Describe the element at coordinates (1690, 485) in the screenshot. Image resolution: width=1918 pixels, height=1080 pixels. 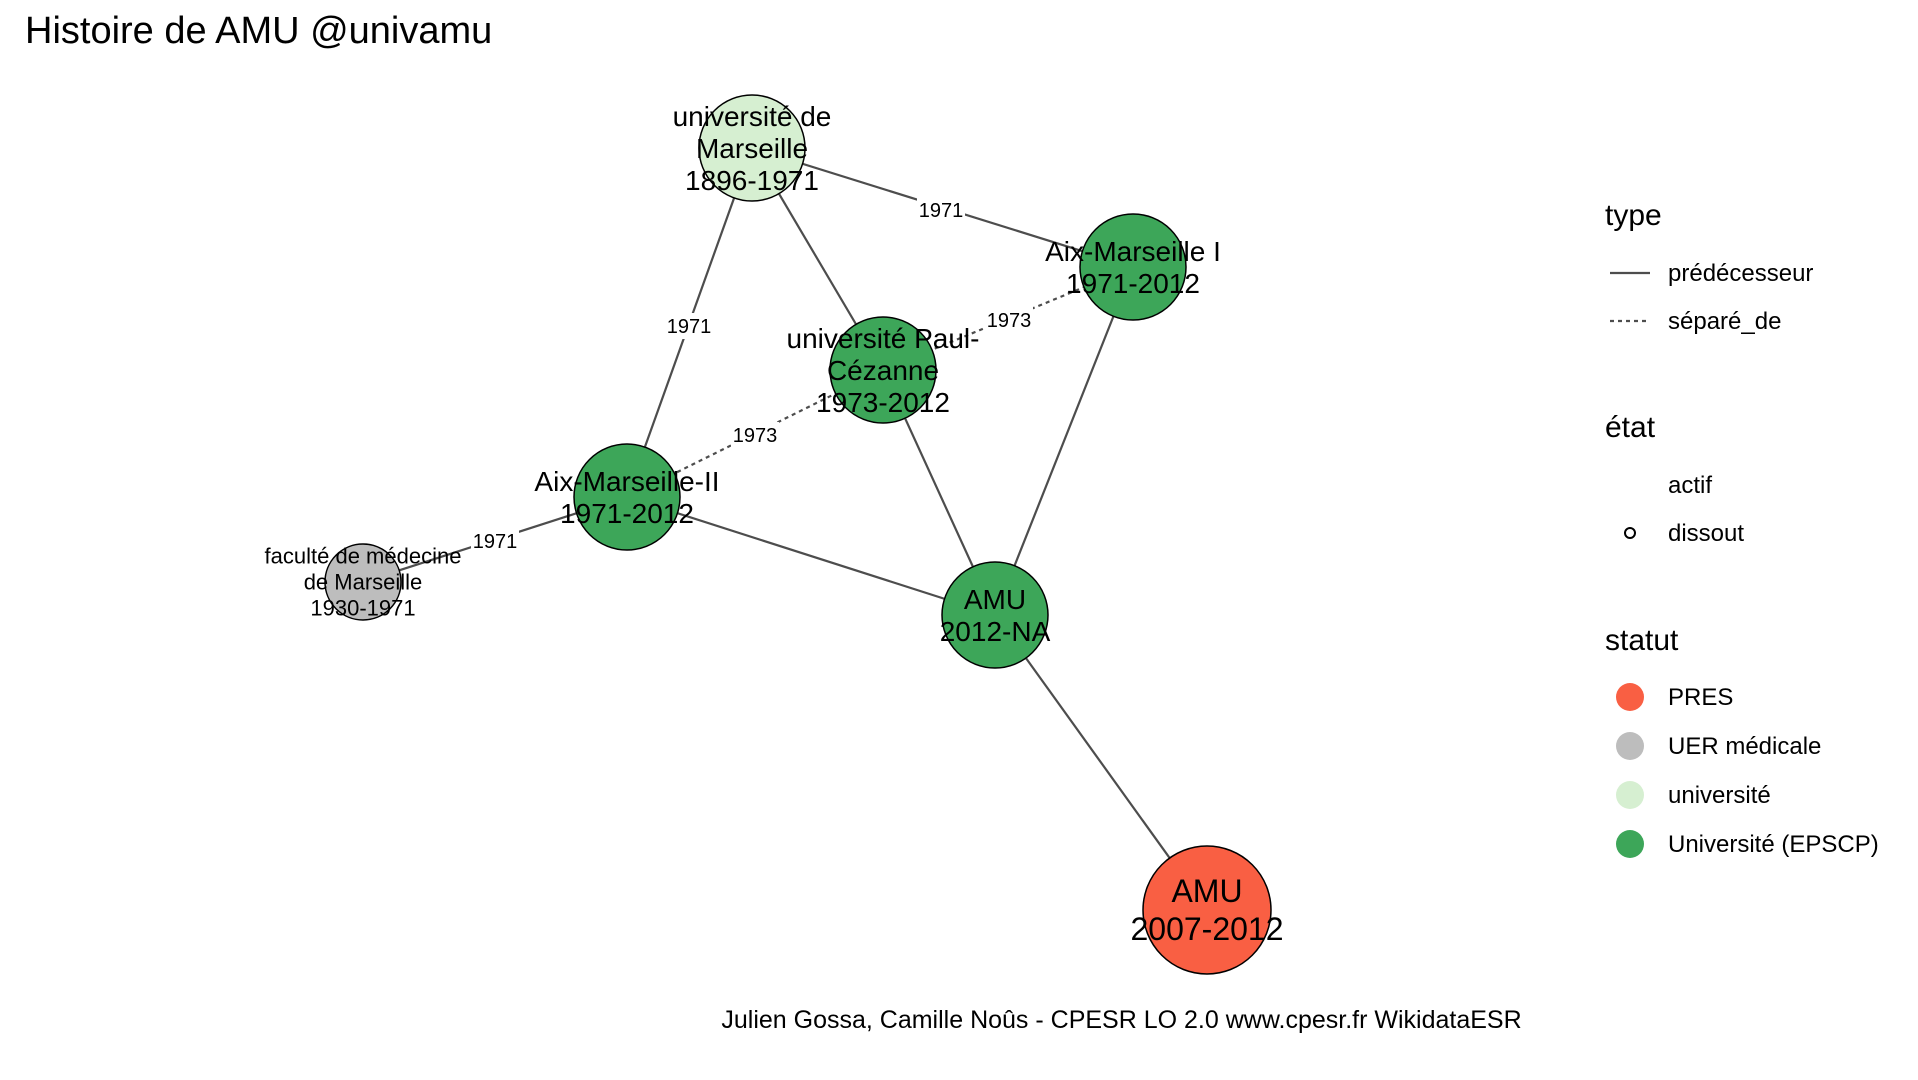
I see `legend-item-etat: actif` at that location.